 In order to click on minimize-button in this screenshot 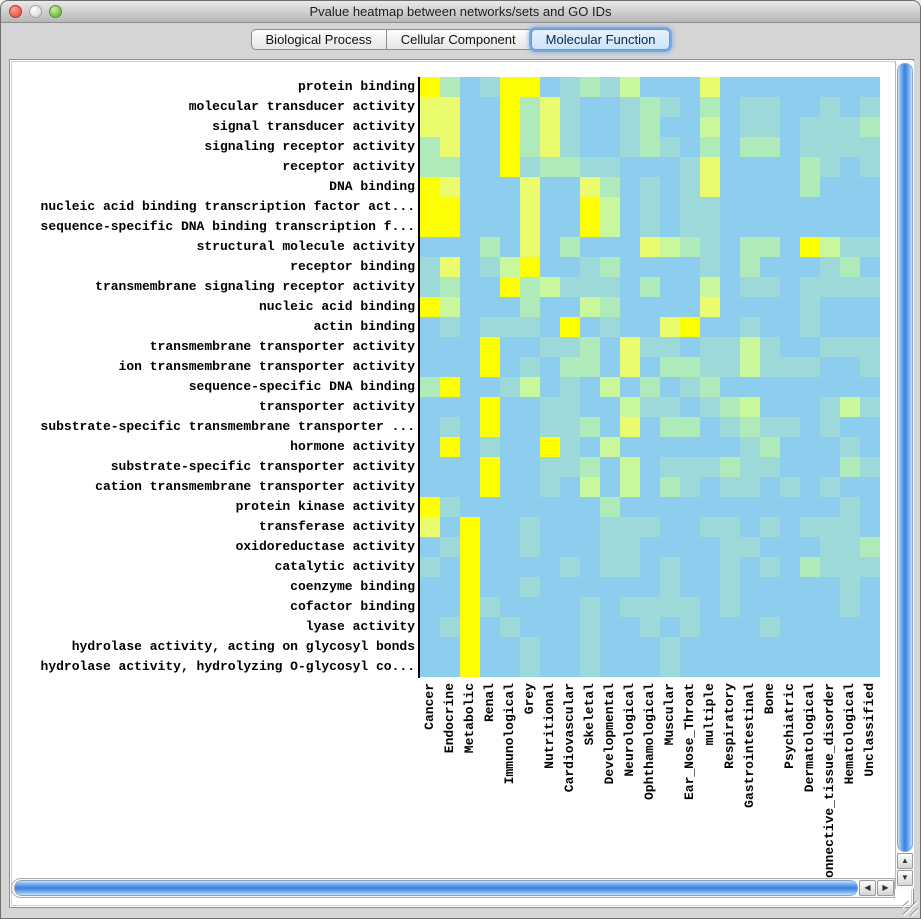, I will do `click(35, 11)`.